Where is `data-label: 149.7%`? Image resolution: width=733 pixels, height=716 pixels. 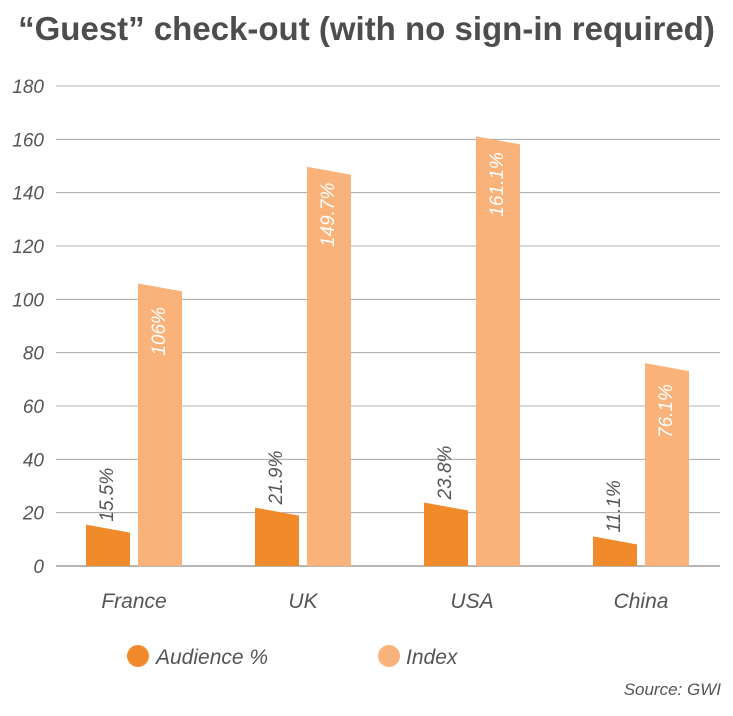 data-label: 149.7% is located at coordinates (328, 214).